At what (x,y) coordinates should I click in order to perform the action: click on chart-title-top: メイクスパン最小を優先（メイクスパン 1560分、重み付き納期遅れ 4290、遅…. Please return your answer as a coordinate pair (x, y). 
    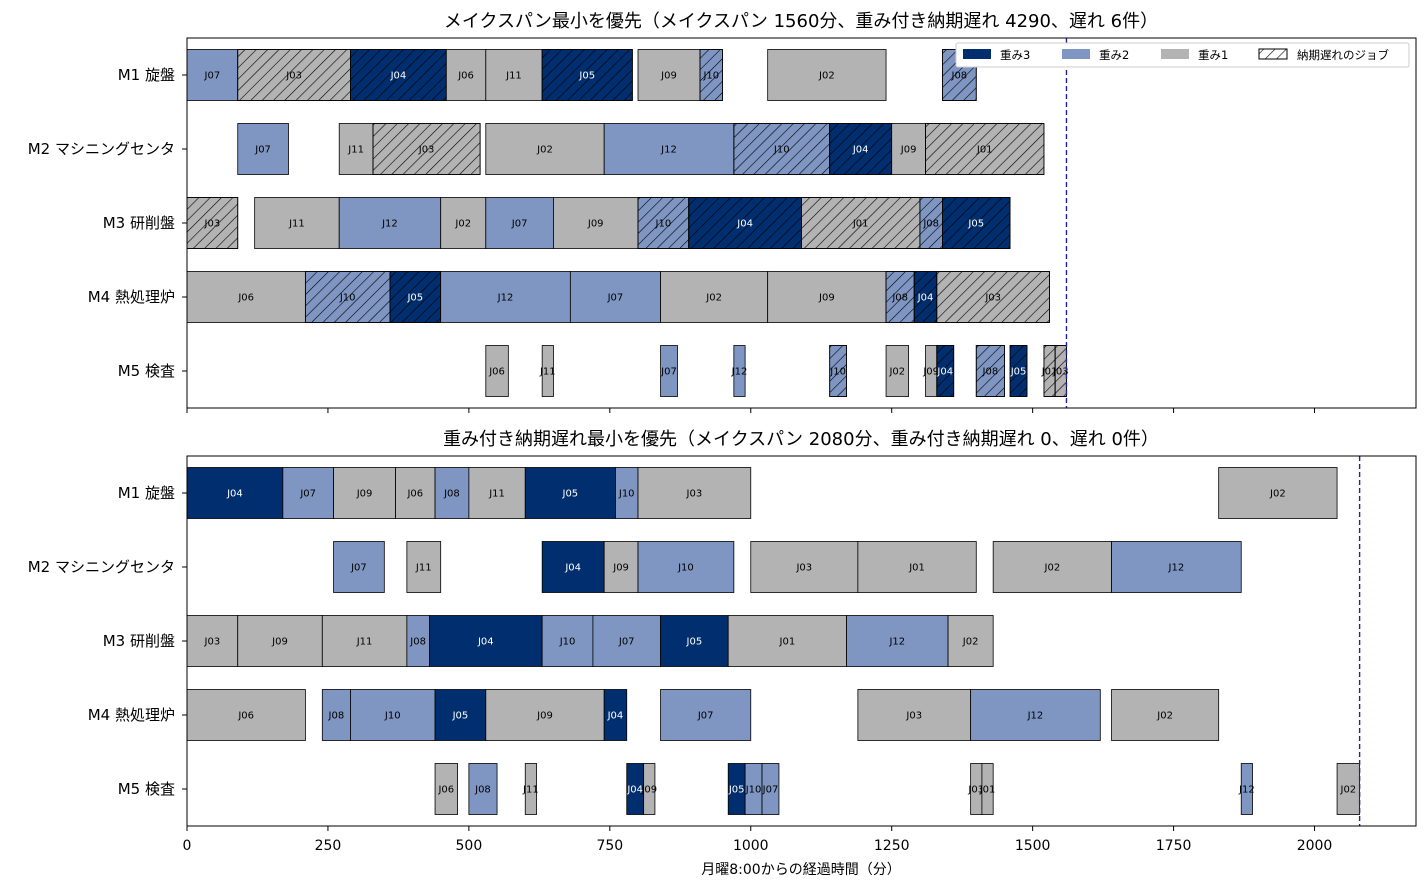
    Looking at the image, I should click on (801, 21).